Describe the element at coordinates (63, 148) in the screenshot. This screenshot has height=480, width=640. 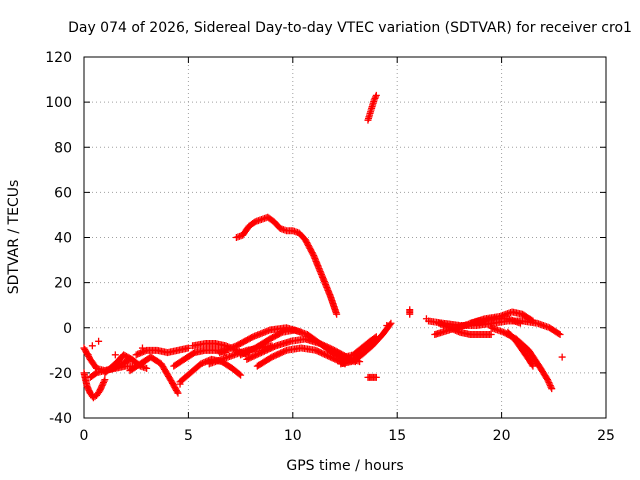
I see `y-tick-label: 80` at that location.